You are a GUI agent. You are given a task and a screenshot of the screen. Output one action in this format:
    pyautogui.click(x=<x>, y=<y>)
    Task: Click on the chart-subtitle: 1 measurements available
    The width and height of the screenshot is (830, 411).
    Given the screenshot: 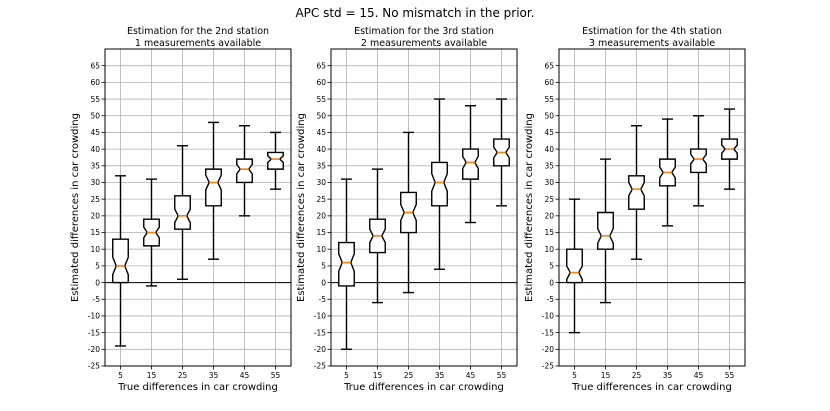 What is the action you would take?
    pyautogui.click(x=198, y=43)
    